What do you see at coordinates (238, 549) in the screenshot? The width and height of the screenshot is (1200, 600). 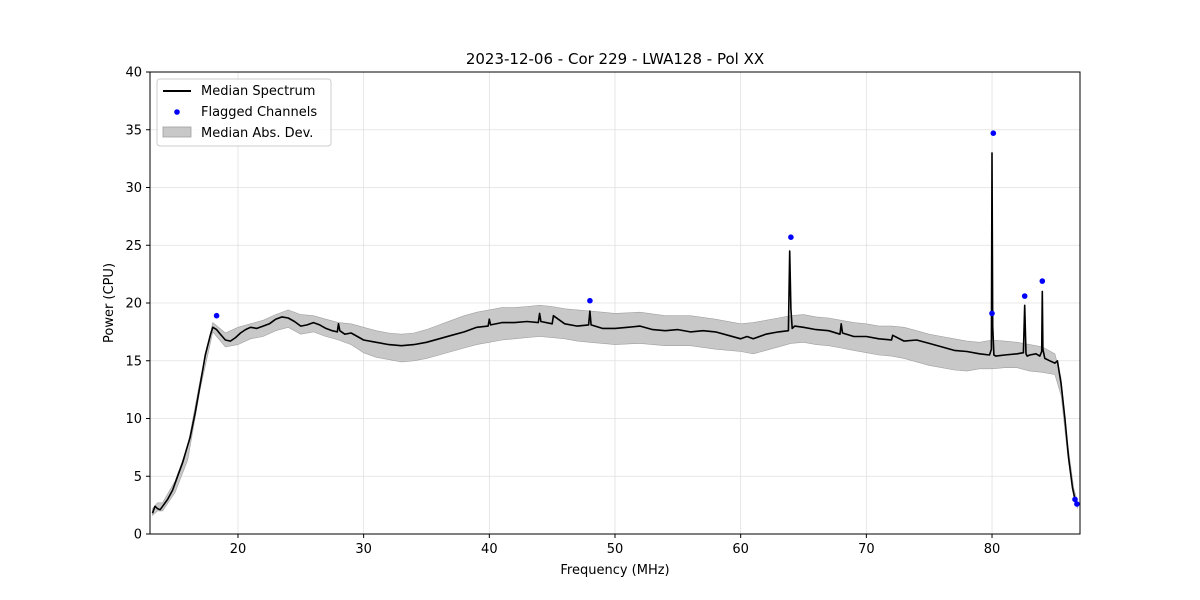 I see `x-tick-label: 20` at bounding box center [238, 549].